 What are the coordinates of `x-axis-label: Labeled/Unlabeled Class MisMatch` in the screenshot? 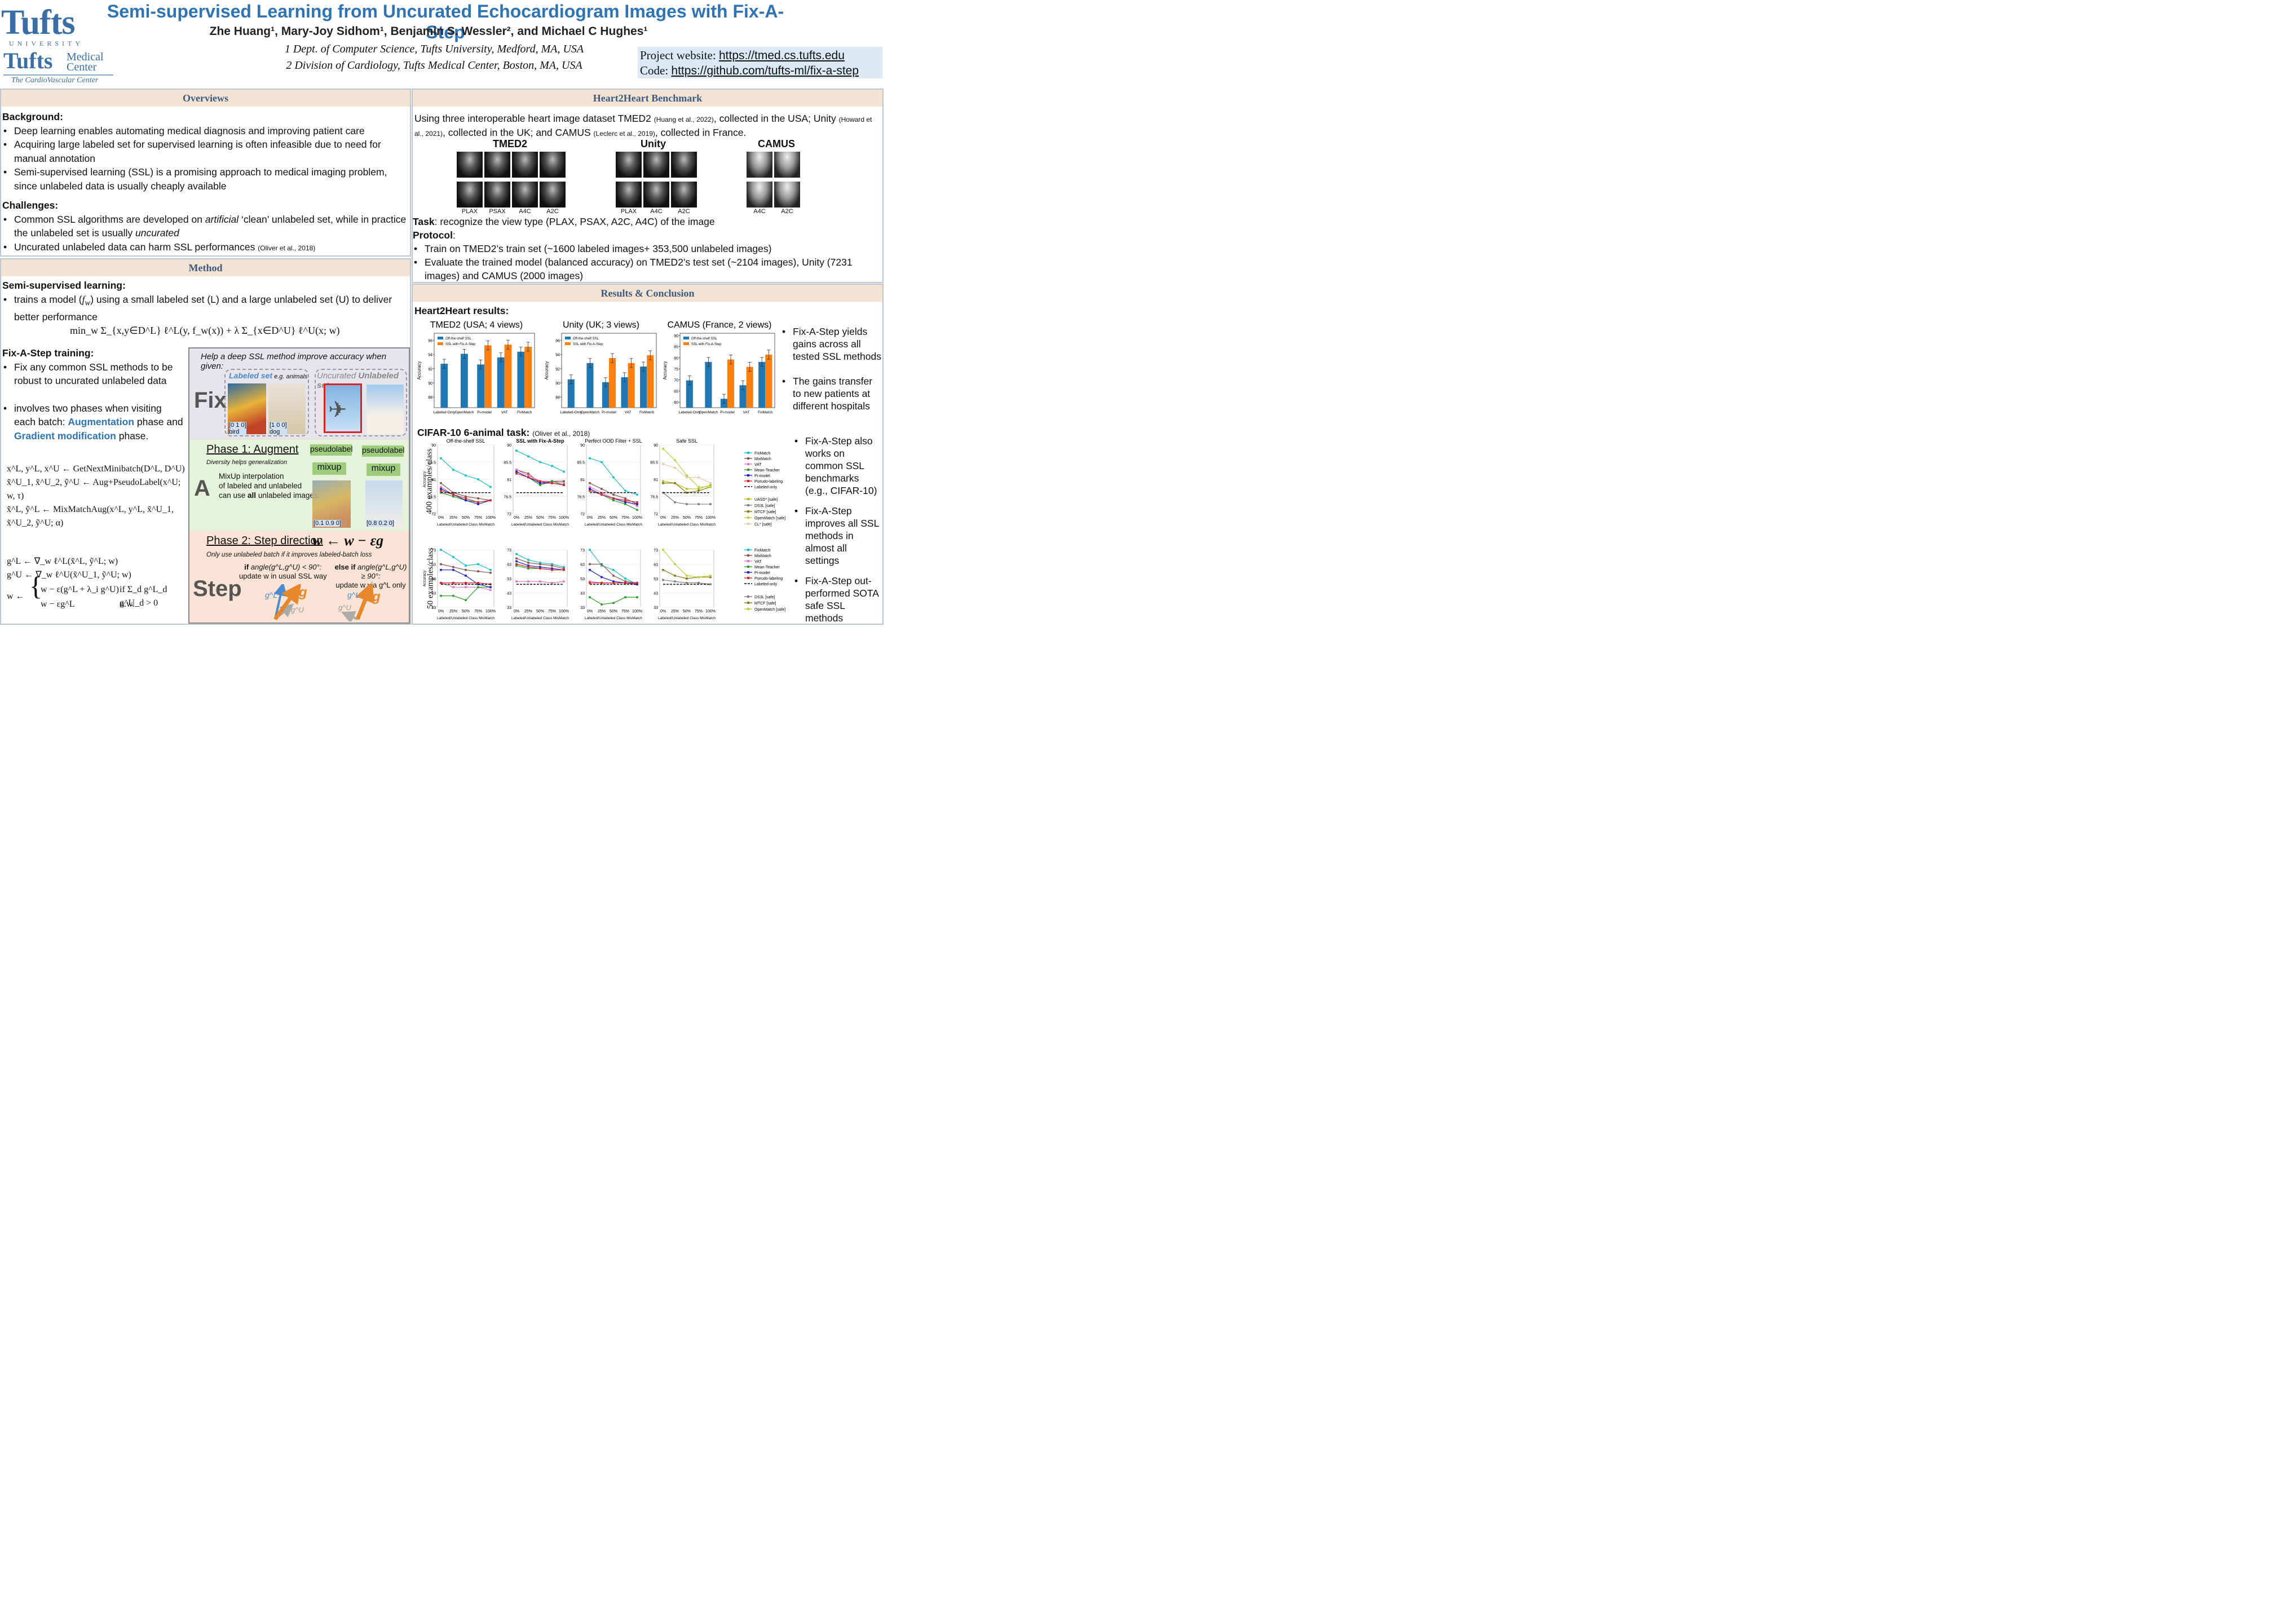 It's located at (540, 525).